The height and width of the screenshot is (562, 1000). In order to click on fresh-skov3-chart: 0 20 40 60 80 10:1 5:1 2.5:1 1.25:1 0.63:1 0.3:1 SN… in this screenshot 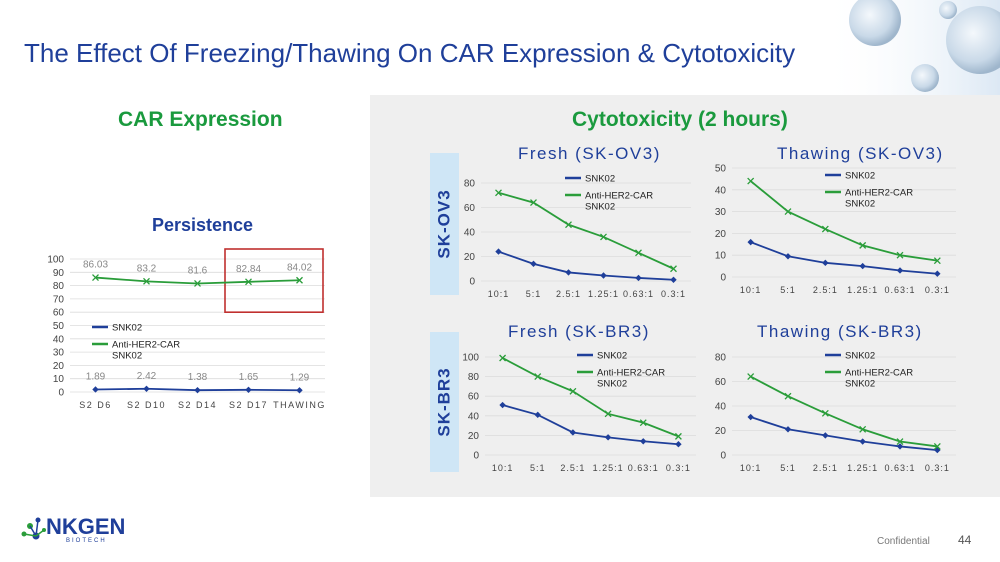, I will do `click(577, 236)`.